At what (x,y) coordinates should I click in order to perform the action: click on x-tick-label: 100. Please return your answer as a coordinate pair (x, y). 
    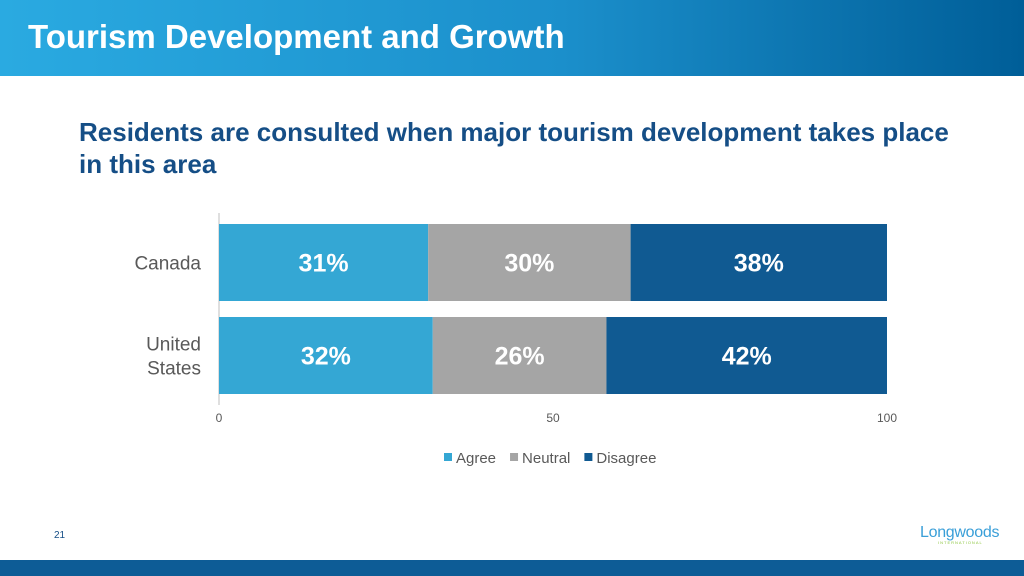
    Looking at the image, I should click on (887, 418).